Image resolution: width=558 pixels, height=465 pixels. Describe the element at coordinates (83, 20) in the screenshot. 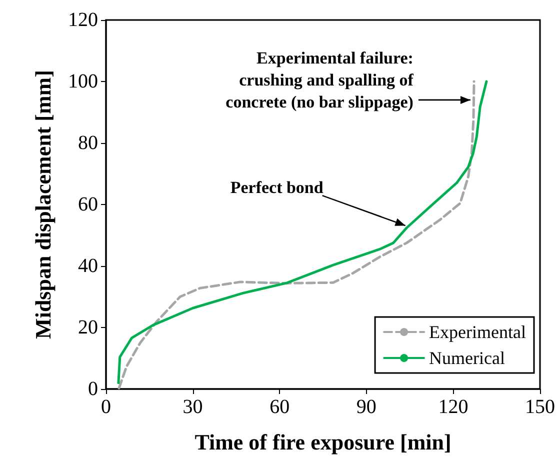

I see `y-tick-label: 120` at that location.